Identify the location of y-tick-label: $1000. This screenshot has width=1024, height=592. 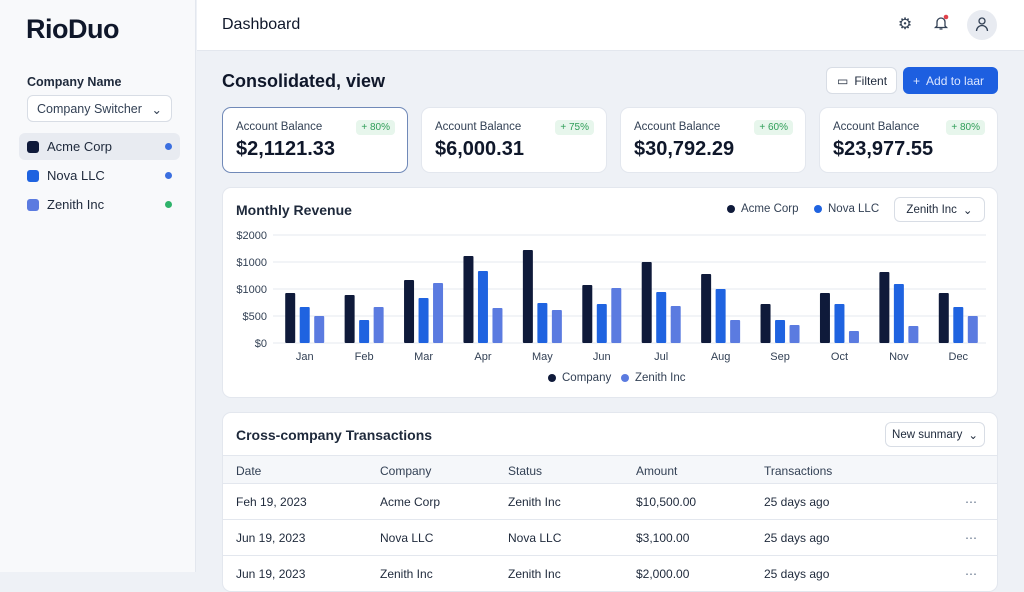
(251, 290).